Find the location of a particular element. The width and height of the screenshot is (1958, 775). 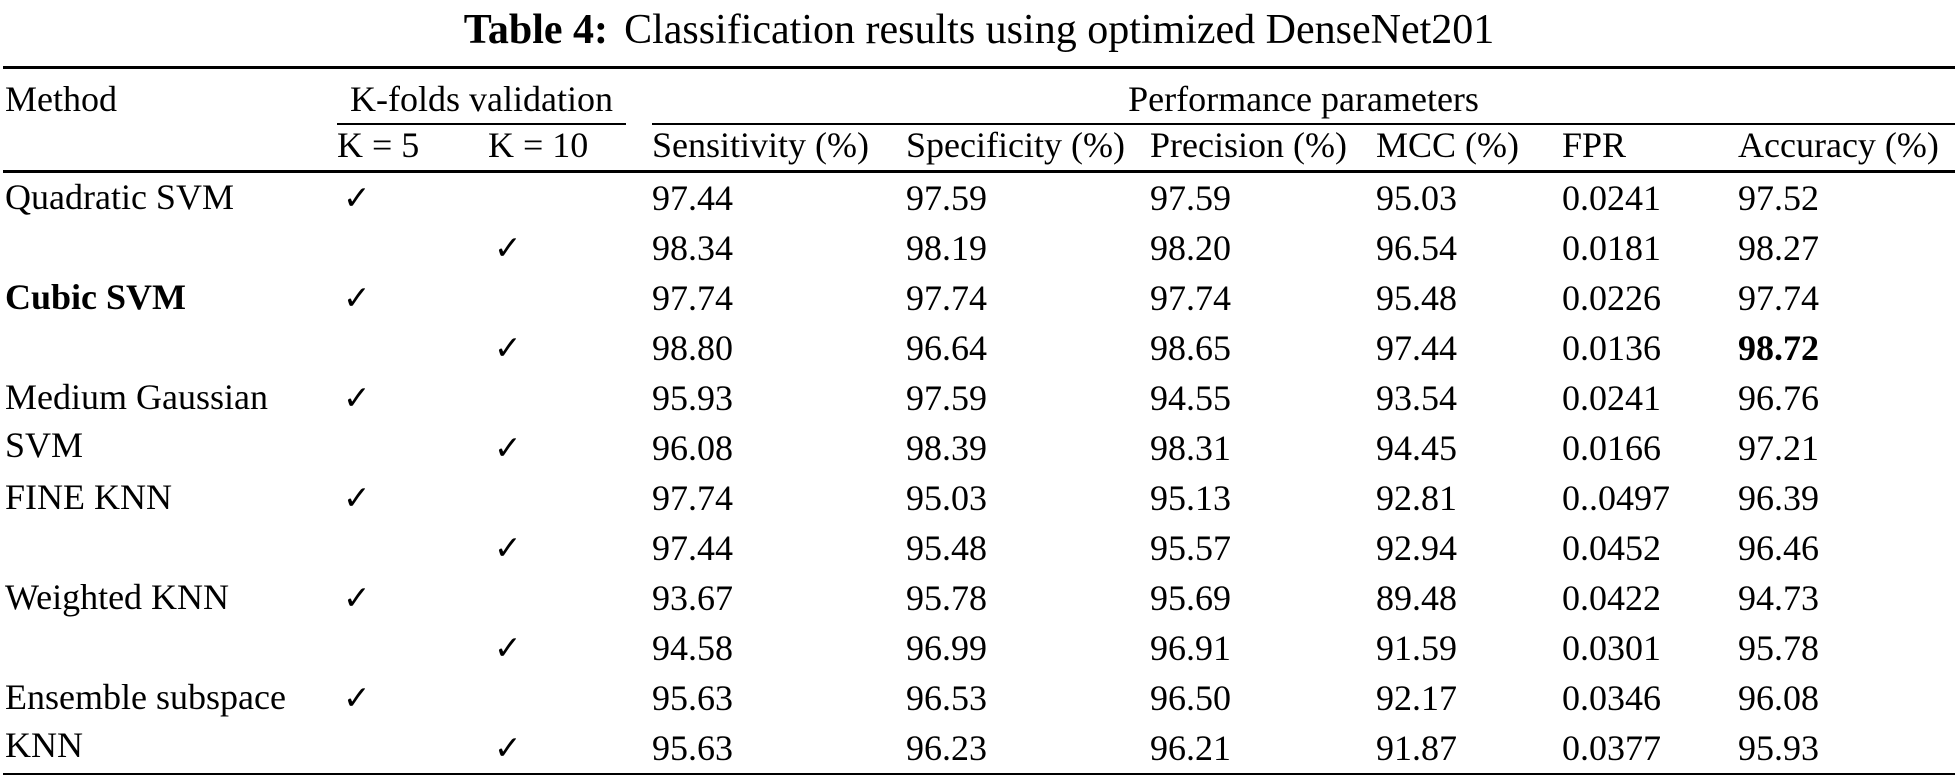

fpr-cell: 0.0166 is located at coordinates (1612, 448).